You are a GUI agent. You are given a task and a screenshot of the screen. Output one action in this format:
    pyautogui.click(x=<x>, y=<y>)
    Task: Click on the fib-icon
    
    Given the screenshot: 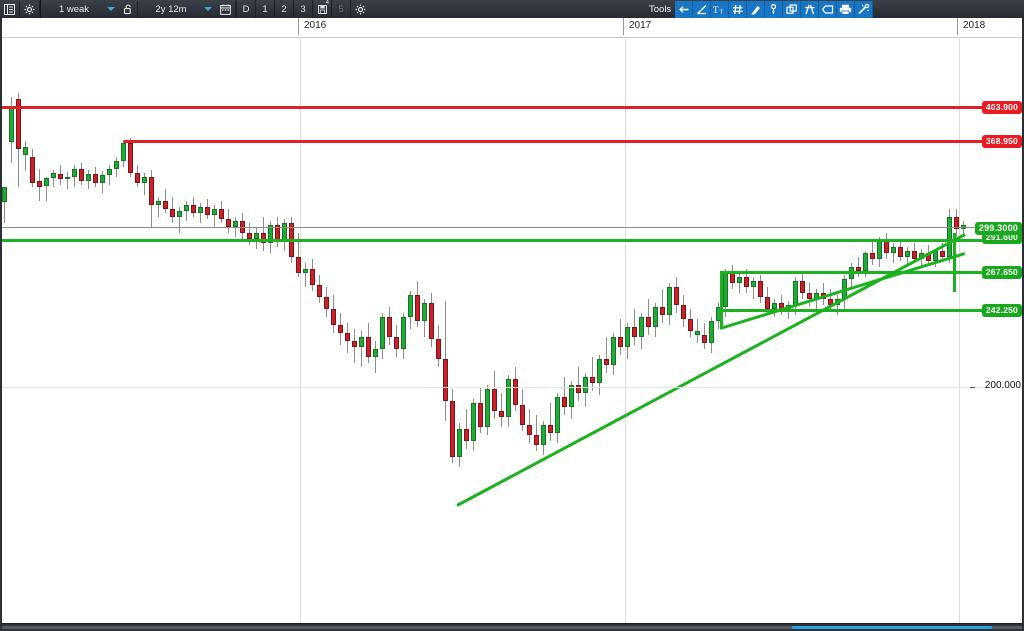 What is the action you would take?
    pyautogui.click(x=810, y=9)
    